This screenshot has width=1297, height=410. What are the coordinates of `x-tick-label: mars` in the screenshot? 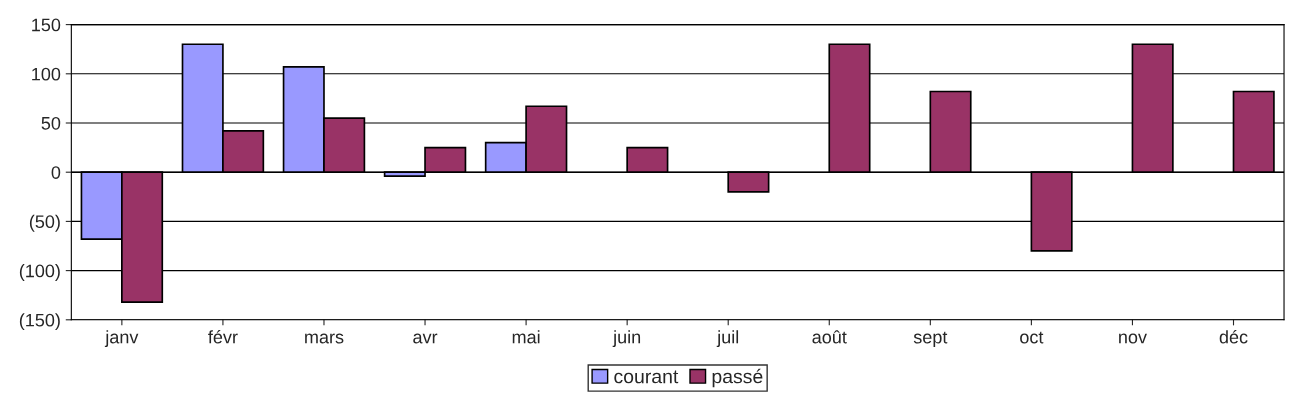 It's located at (324, 338).